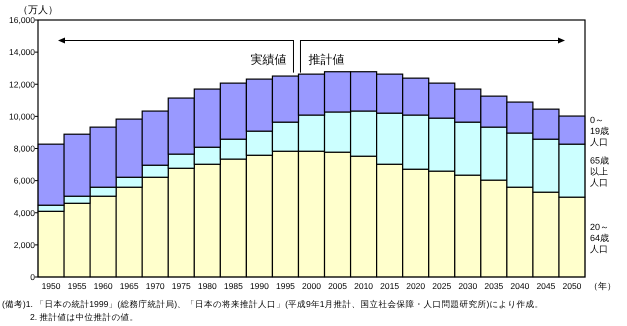  Describe the element at coordinates (602, 286) in the screenshot. I see `x-axis-title: （年）` at that location.